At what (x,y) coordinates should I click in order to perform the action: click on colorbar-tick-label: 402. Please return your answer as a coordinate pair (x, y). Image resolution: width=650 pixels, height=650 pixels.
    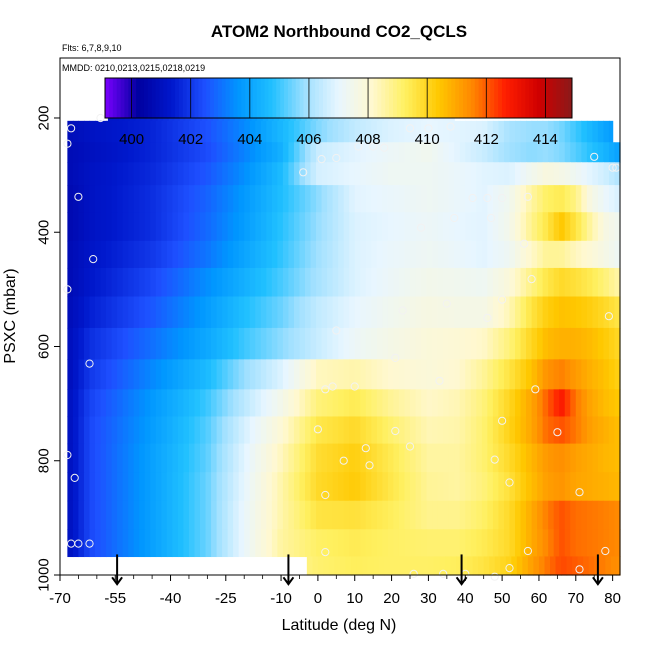
    Looking at the image, I should click on (190, 139).